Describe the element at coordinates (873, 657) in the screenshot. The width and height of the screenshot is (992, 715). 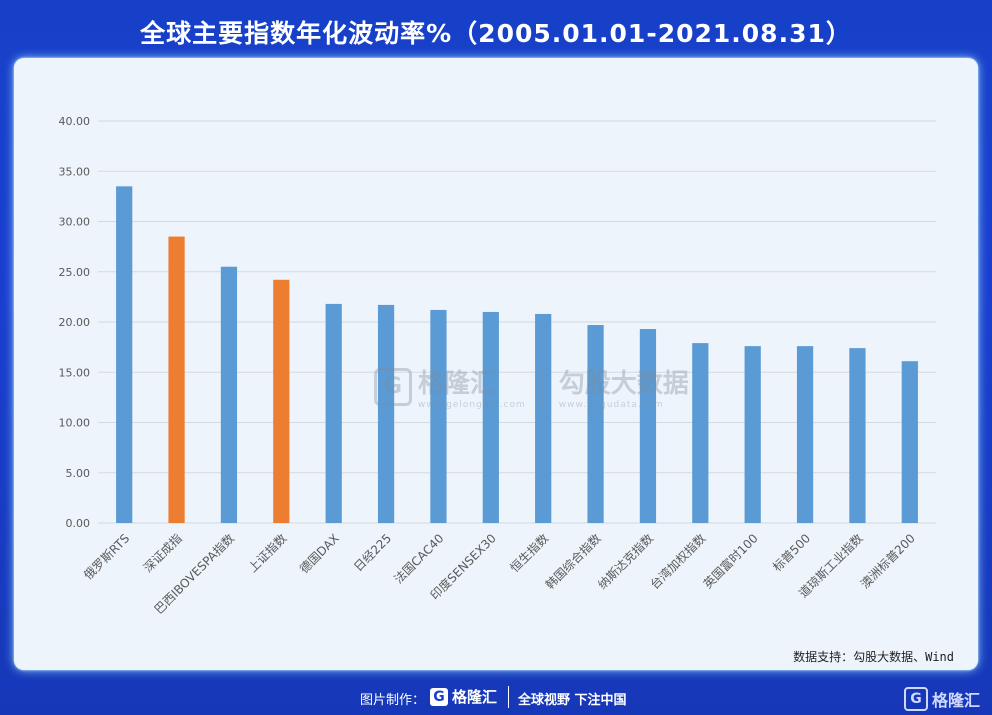
I see `source-note: 数据支持：勾股大数据、Wind` at that location.